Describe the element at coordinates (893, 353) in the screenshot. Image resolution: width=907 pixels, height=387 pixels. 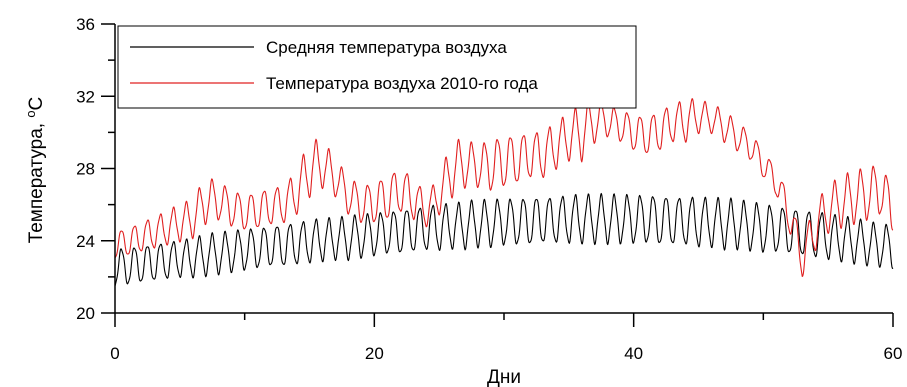
I see `x-tick-label: 60` at that location.